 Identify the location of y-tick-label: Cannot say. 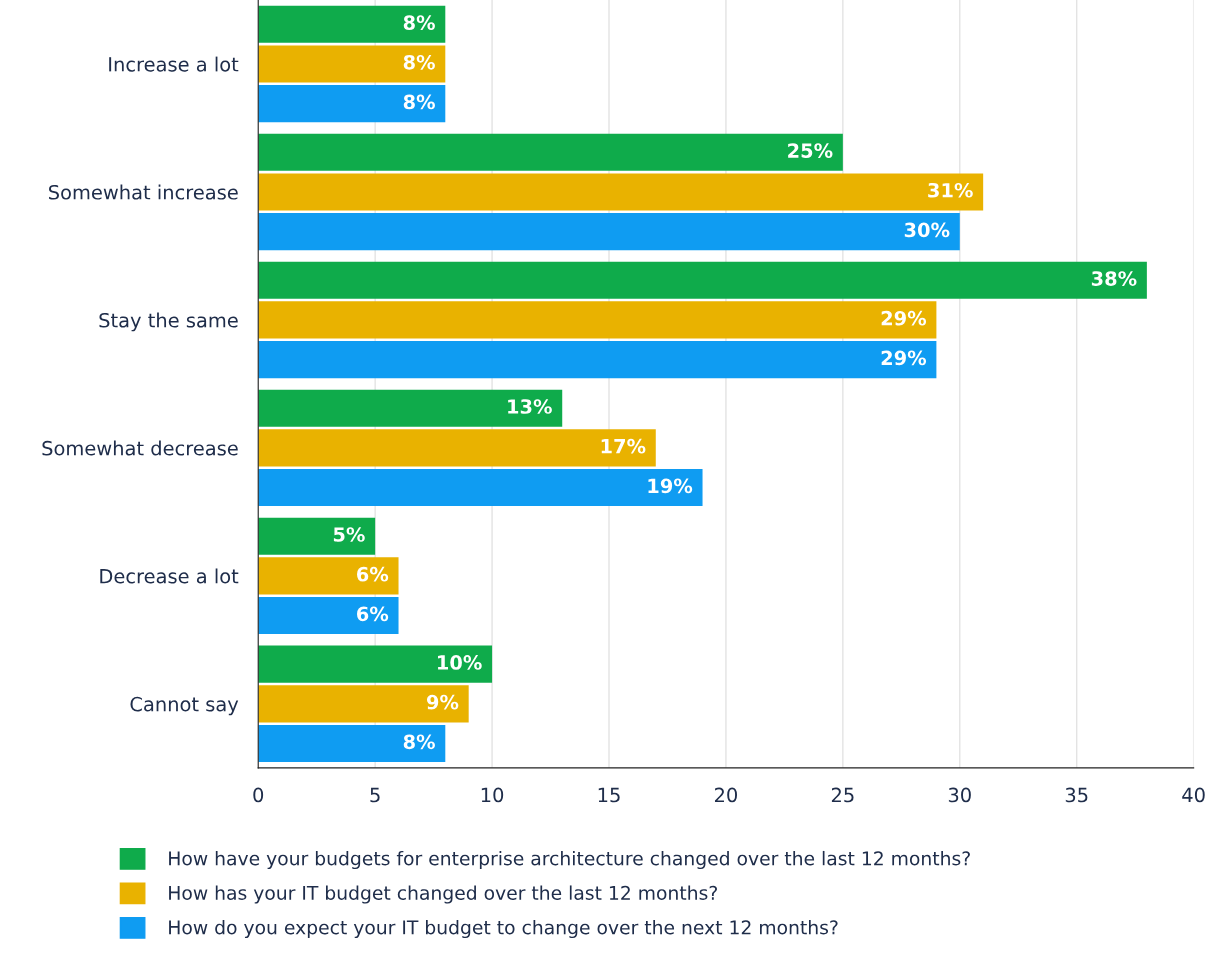
(184, 706).